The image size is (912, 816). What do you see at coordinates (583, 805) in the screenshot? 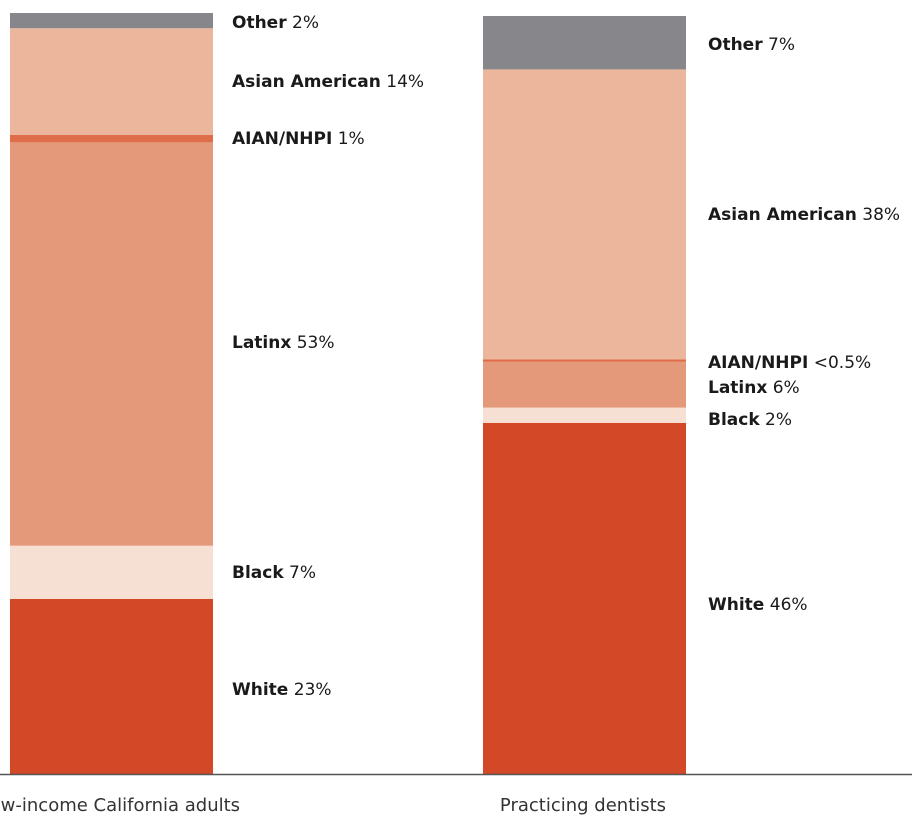
I see `category-label-dentists: Practicing dentists` at bounding box center [583, 805].